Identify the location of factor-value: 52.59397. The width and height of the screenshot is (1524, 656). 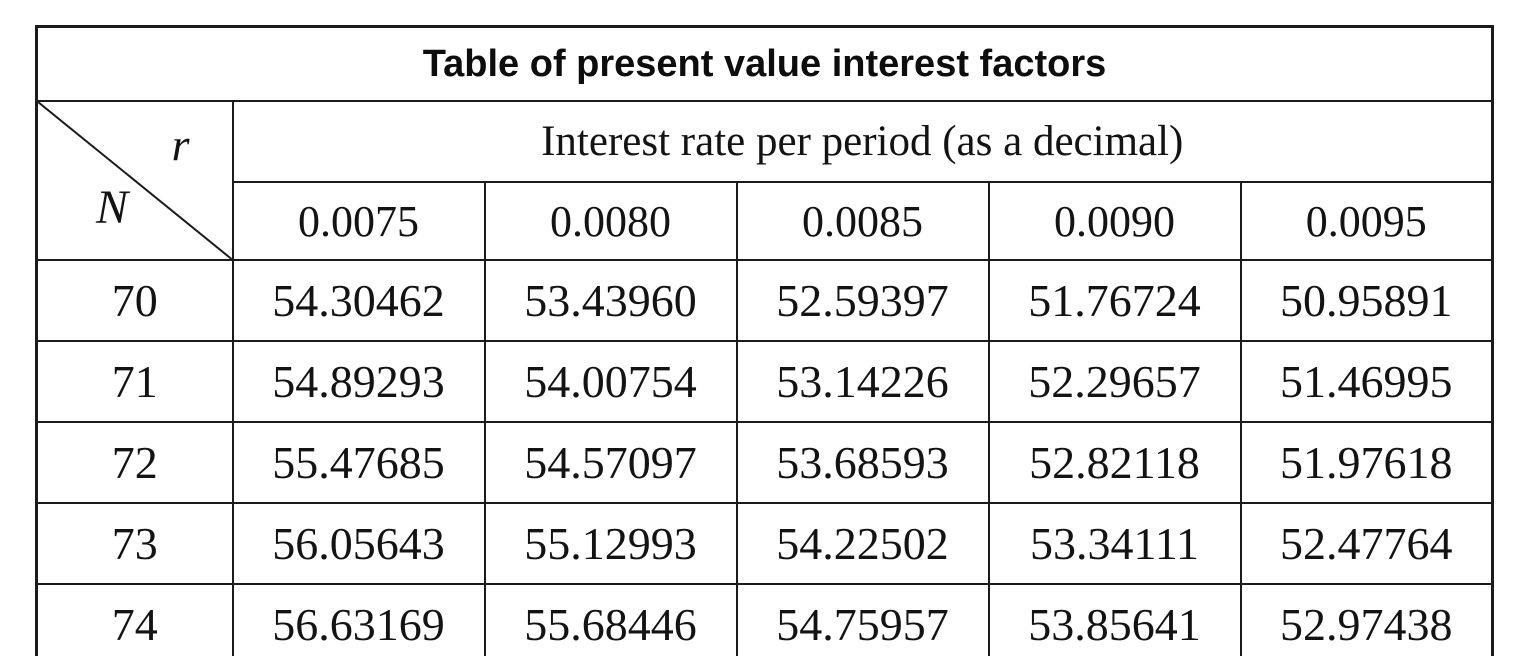
(862, 300).